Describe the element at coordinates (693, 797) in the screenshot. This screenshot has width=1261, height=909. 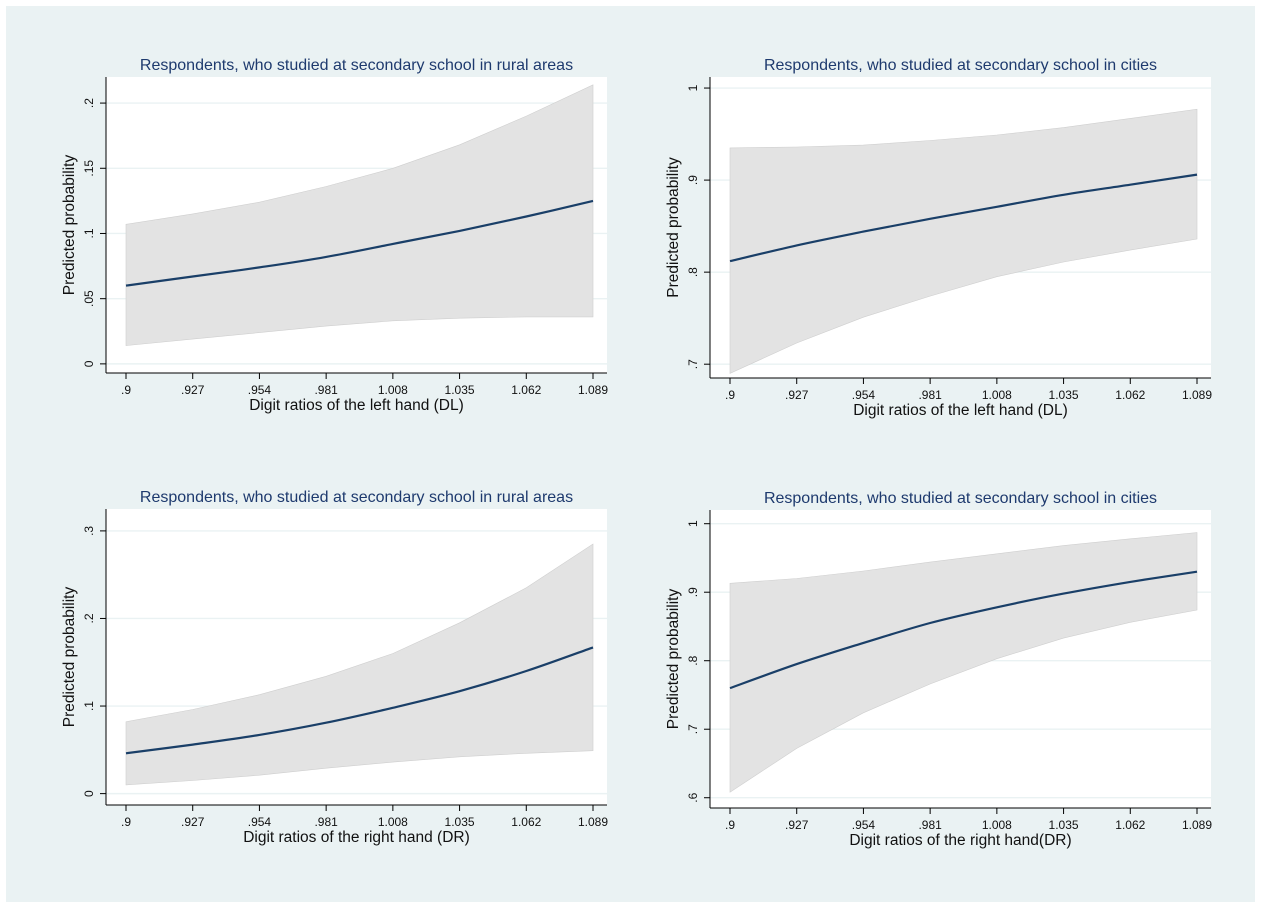
I see `y-tick-label: .6` at that location.